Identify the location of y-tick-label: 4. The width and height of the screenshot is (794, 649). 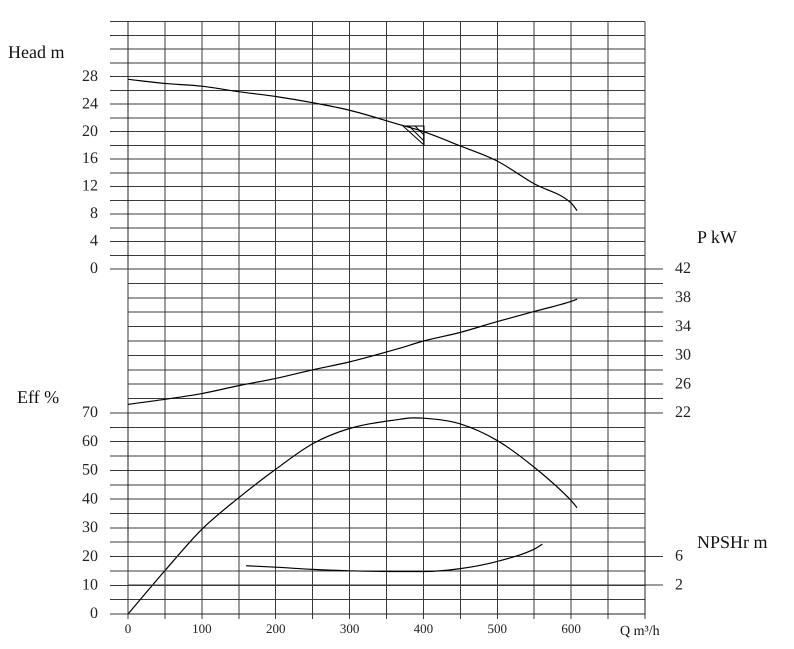
(94, 241).